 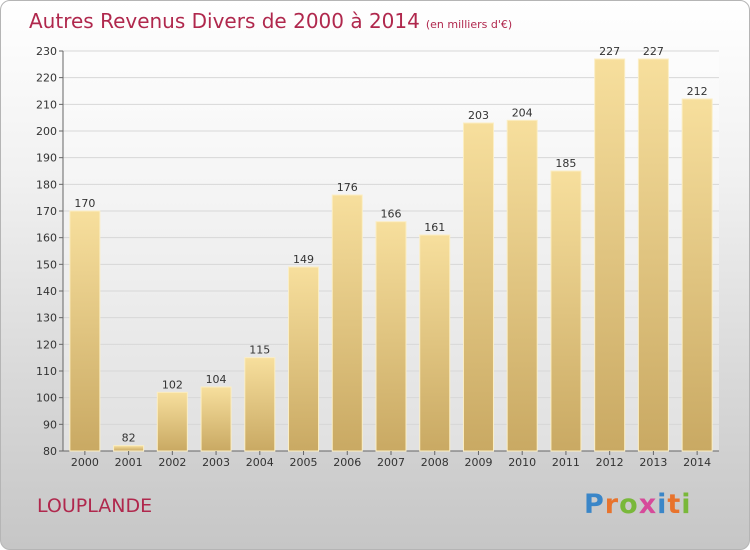 I want to click on logo-letter: r, so click(x=612, y=504).